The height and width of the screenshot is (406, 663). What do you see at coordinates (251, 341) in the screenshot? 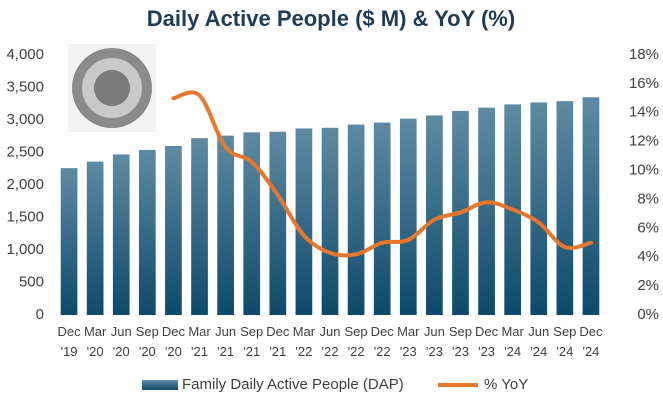
I see `x-tick-label: Sep '21` at bounding box center [251, 341].